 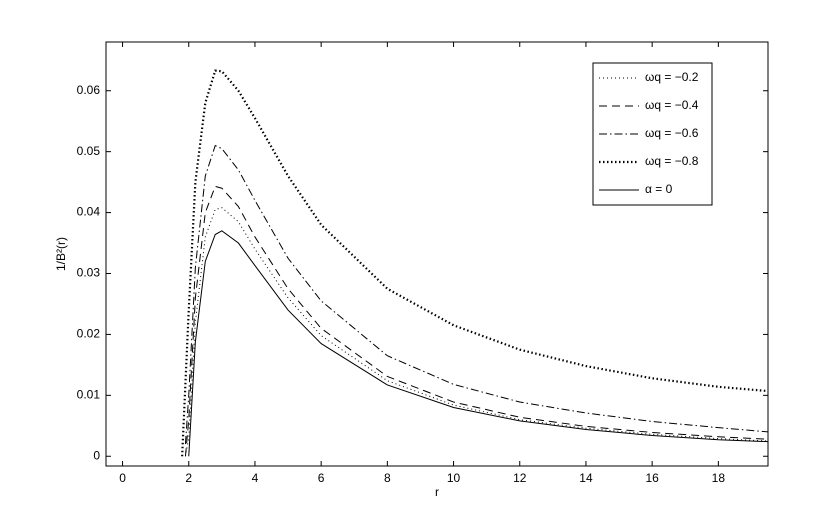 What do you see at coordinates (89, 395) in the screenshot?
I see `y-tick-label: 0.01` at bounding box center [89, 395].